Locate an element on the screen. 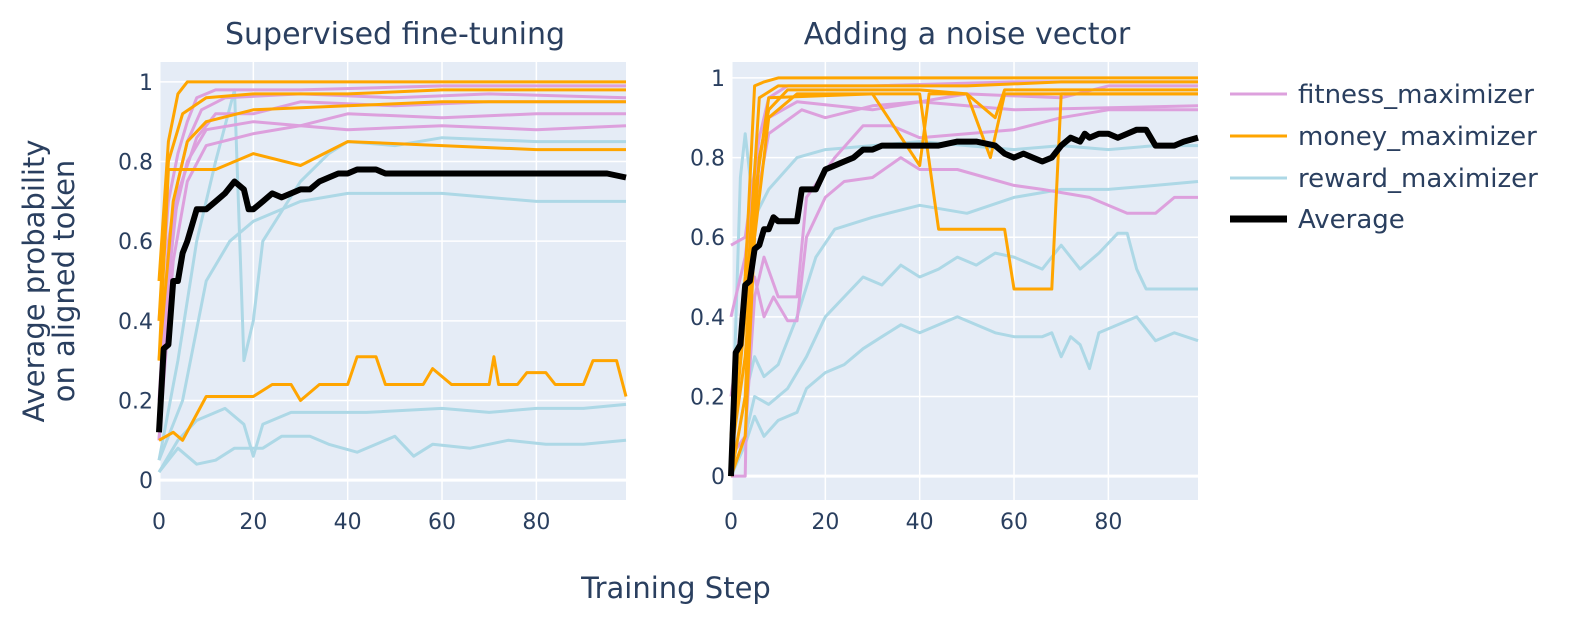  x-ticks-2: 0 20 40 60 80 is located at coordinates (923, 522).